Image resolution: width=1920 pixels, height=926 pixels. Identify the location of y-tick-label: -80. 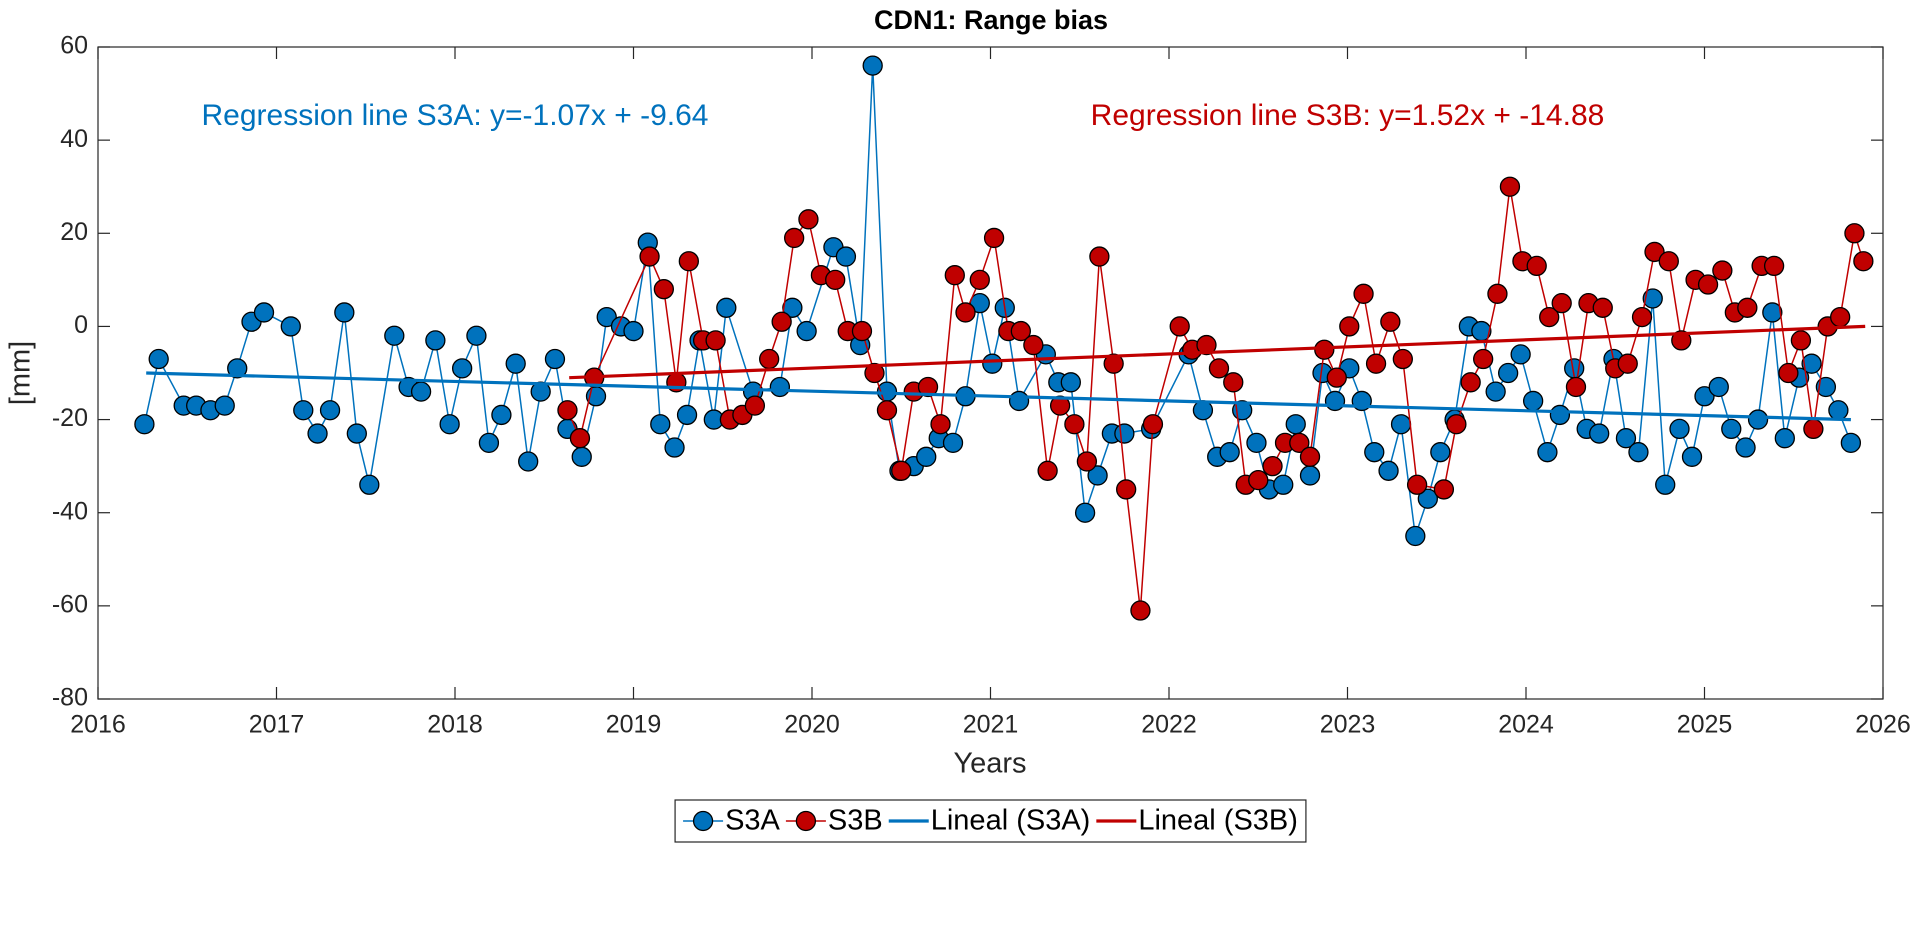
(70, 698).